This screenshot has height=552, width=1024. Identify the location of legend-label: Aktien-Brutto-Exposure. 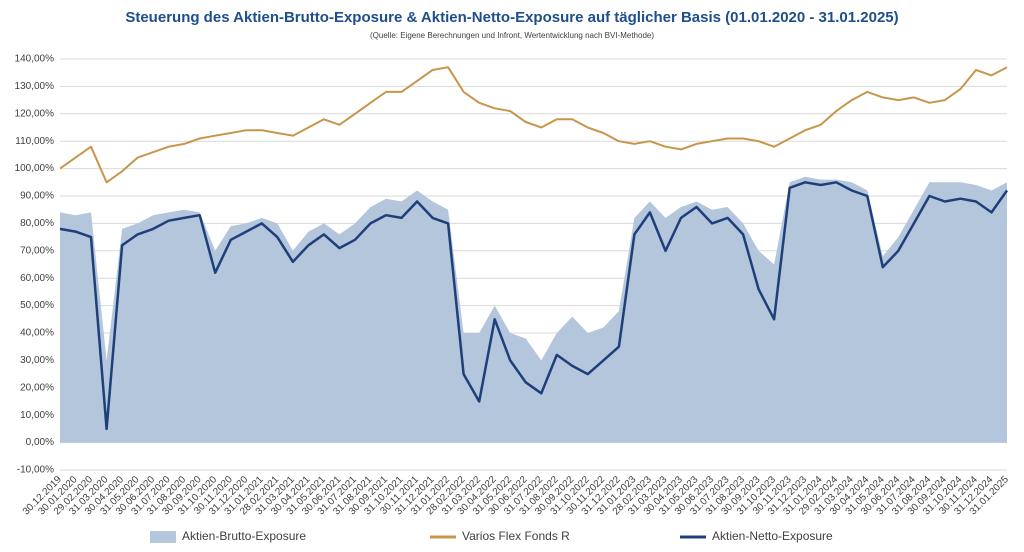
(244, 536).